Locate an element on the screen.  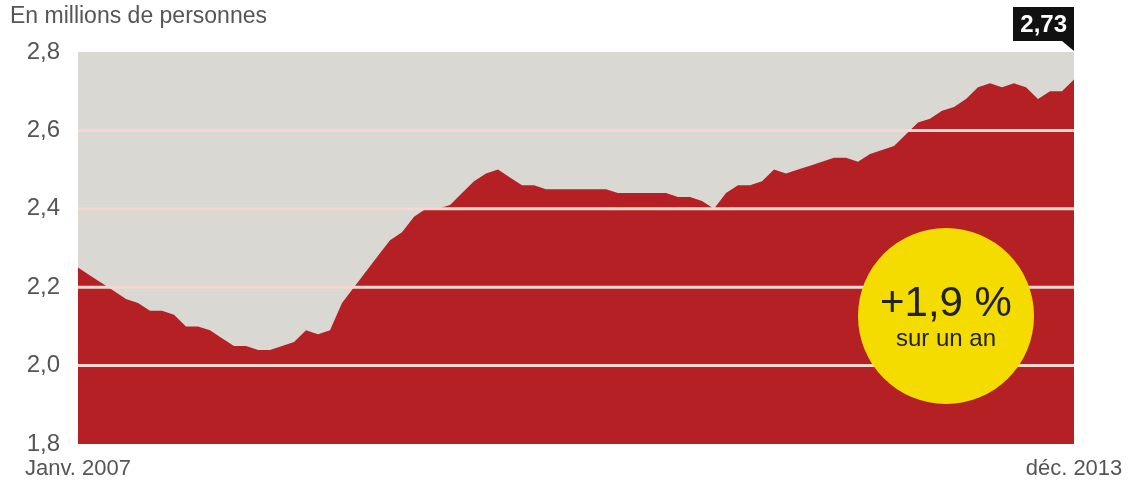
x-tick-label: déc. 2013 is located at coordinates (1074, 468).